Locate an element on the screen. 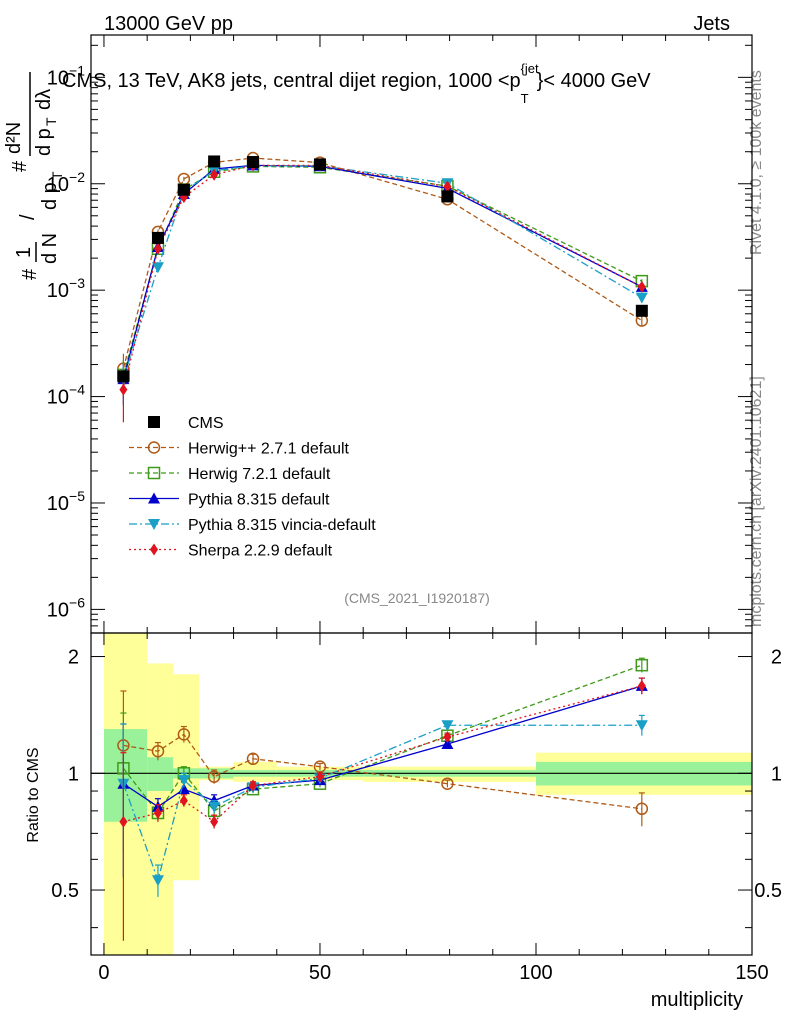 Image resolution: width=786 pixels, height=1024 pixels. header-process: Jets is located at coordinates (711, 24).